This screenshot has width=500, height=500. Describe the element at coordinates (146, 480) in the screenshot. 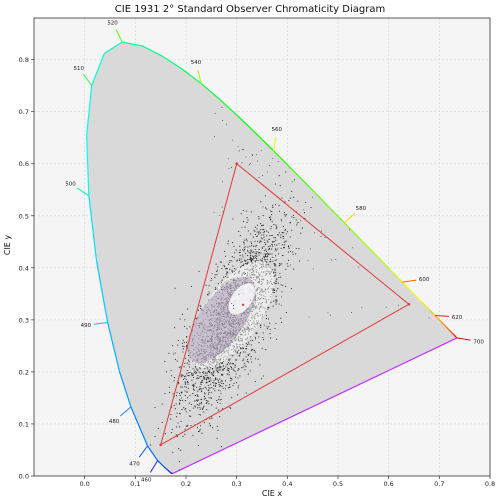

I see `wavelength-label: 460` at that location.